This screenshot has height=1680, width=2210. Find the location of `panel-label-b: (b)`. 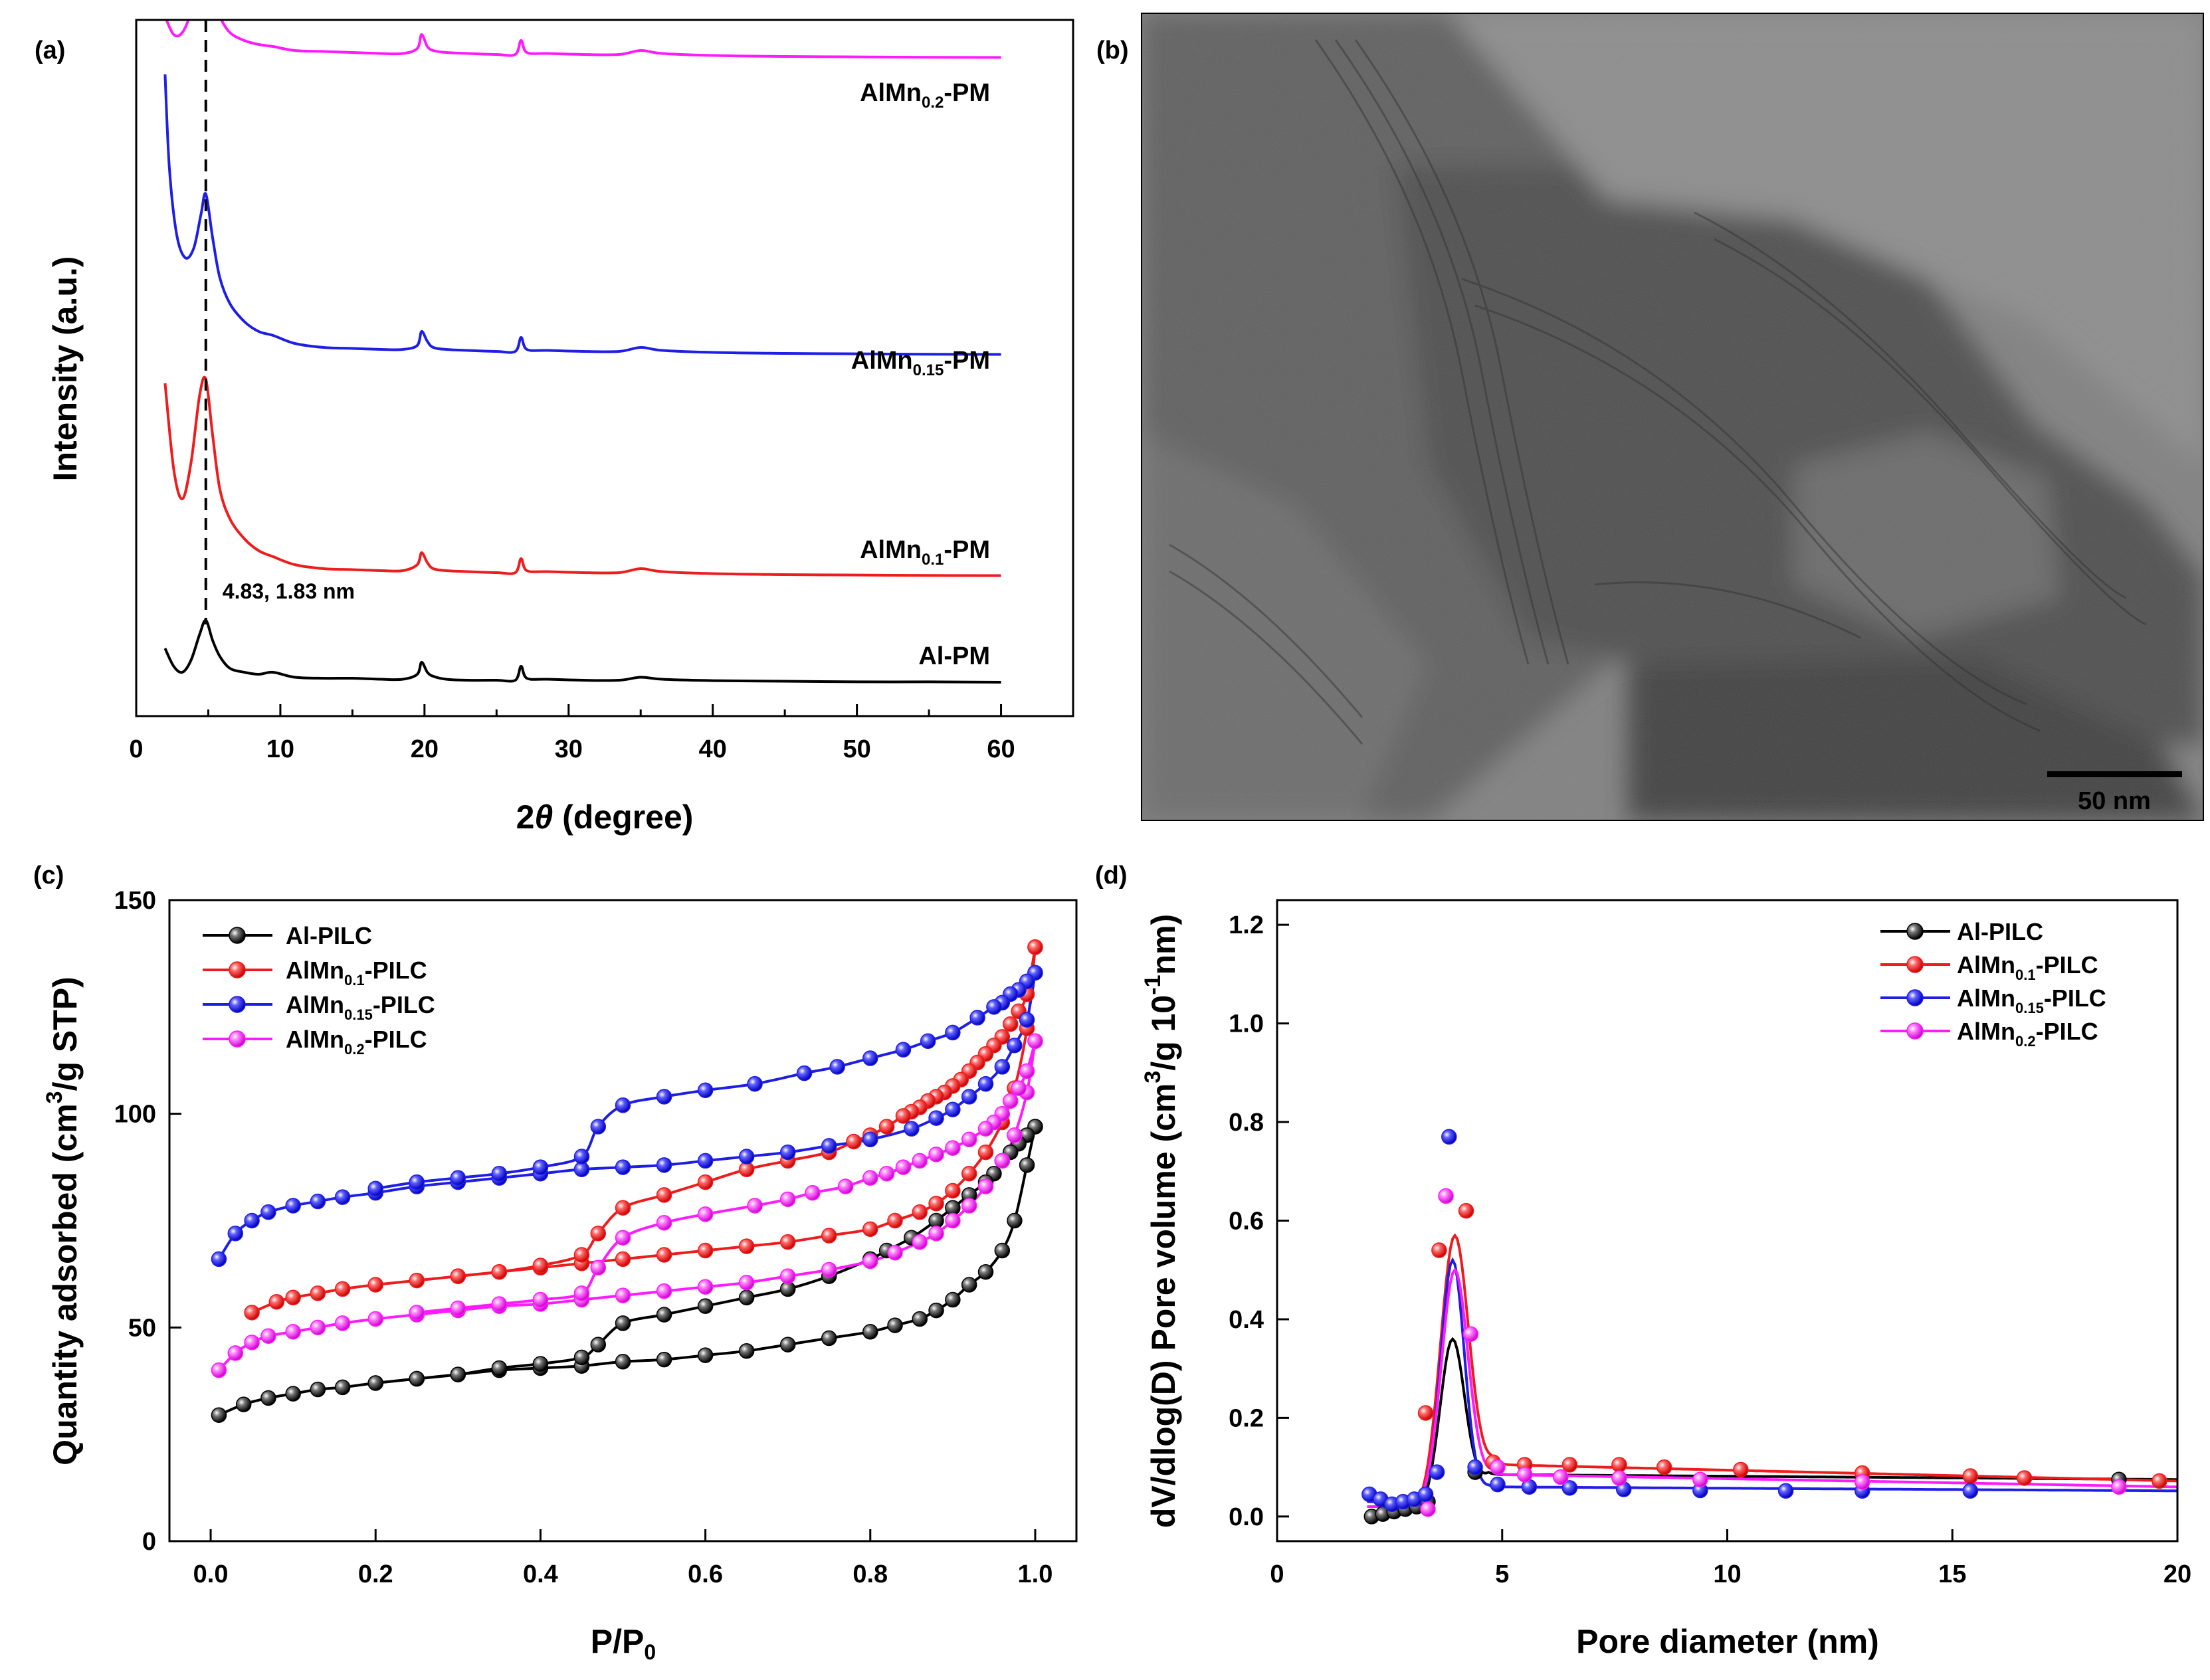

panel-label-b: (b) is located at coordinates (1112, 50).